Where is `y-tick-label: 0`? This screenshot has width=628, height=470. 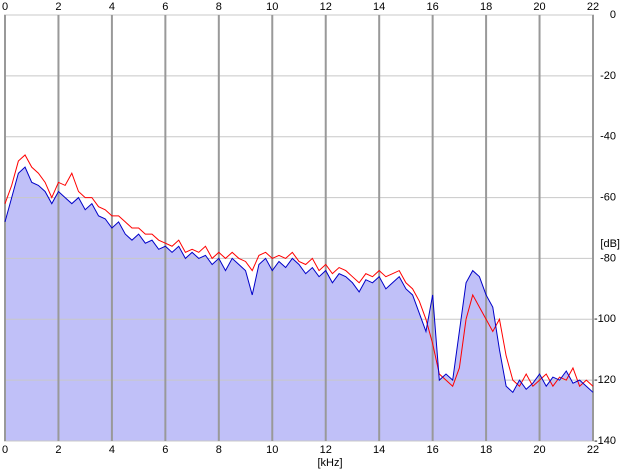 y-tick-label: 0 is located at coordinates (613, 15).